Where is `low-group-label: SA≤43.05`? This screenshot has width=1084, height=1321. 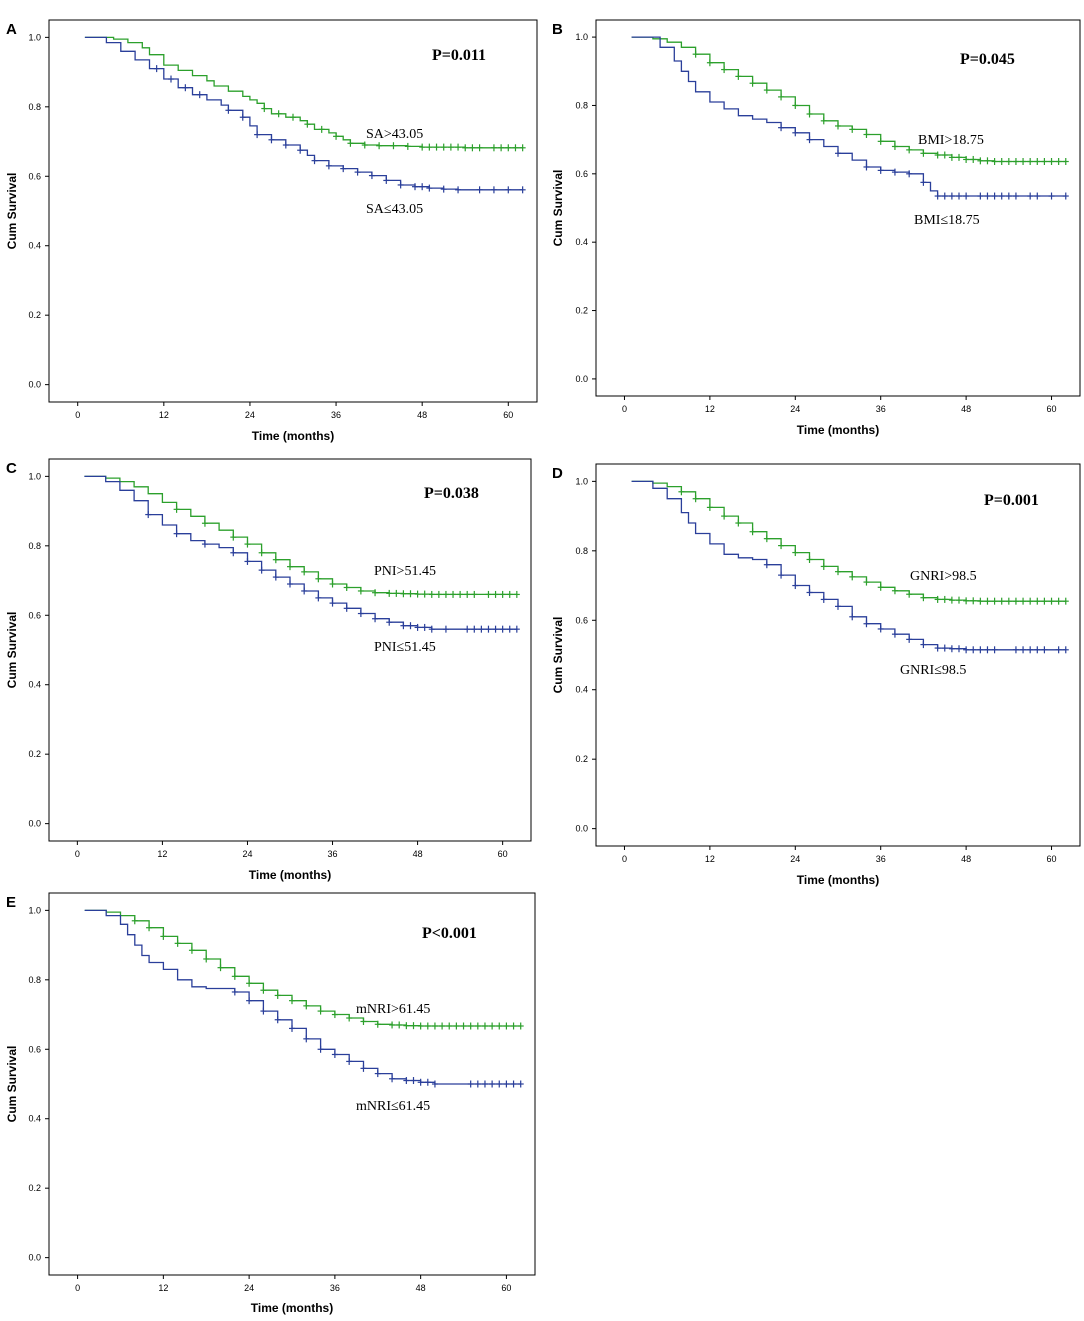 low-group-label: SA≤43.05 is located at coordinates (394, 209).